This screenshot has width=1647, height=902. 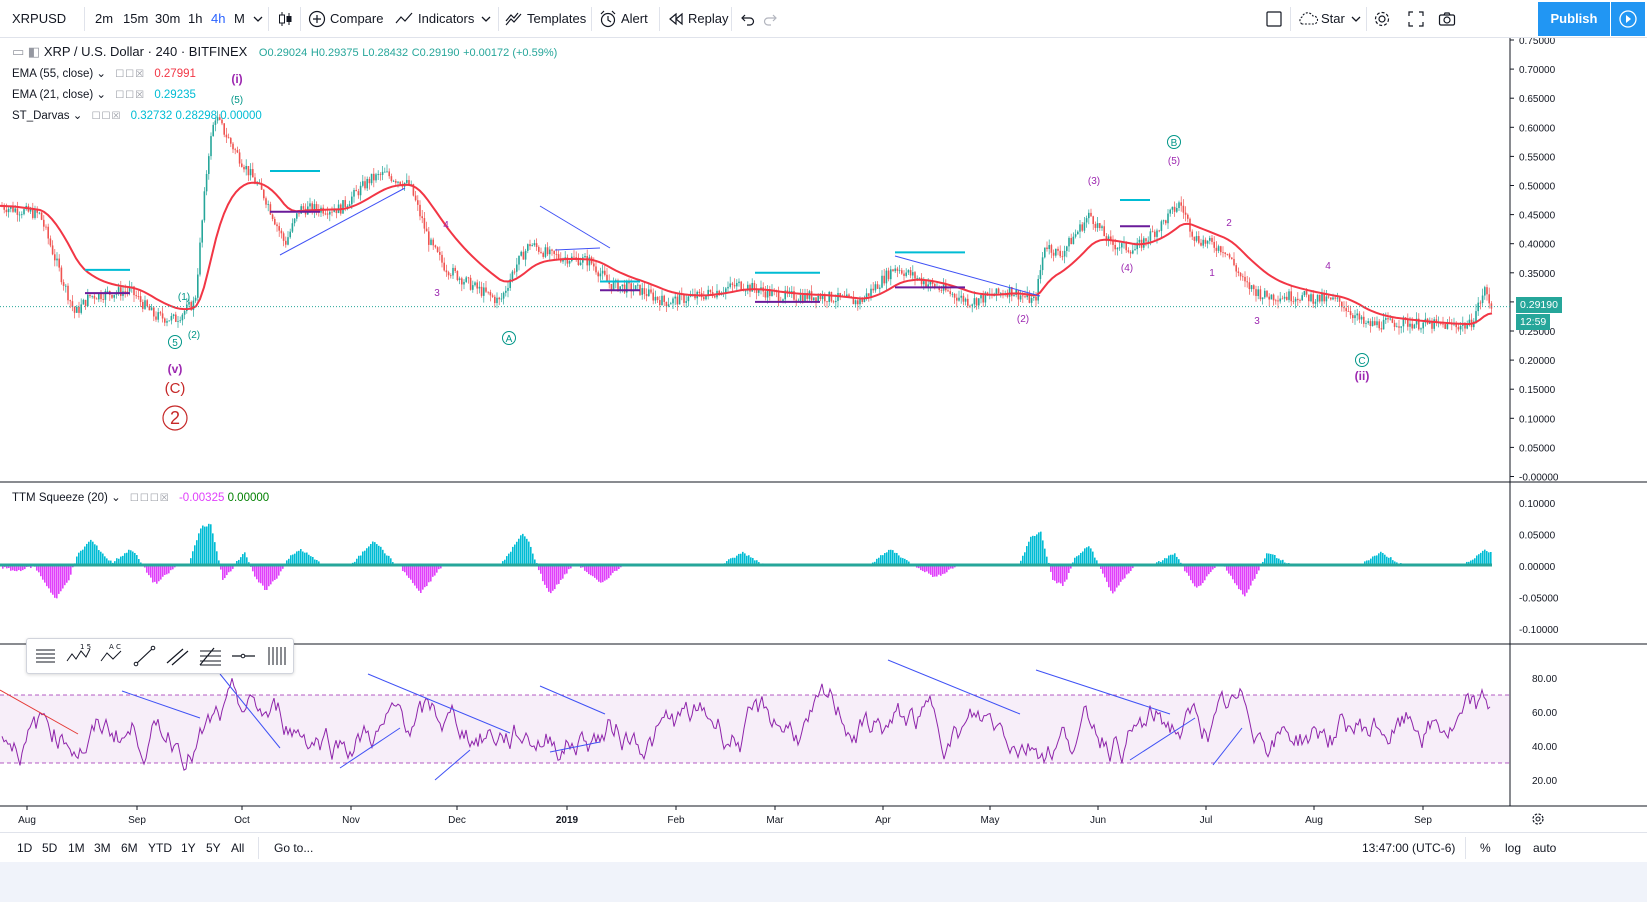 I want to click on indicators-button: Indicators, so click(x=446, y=18).